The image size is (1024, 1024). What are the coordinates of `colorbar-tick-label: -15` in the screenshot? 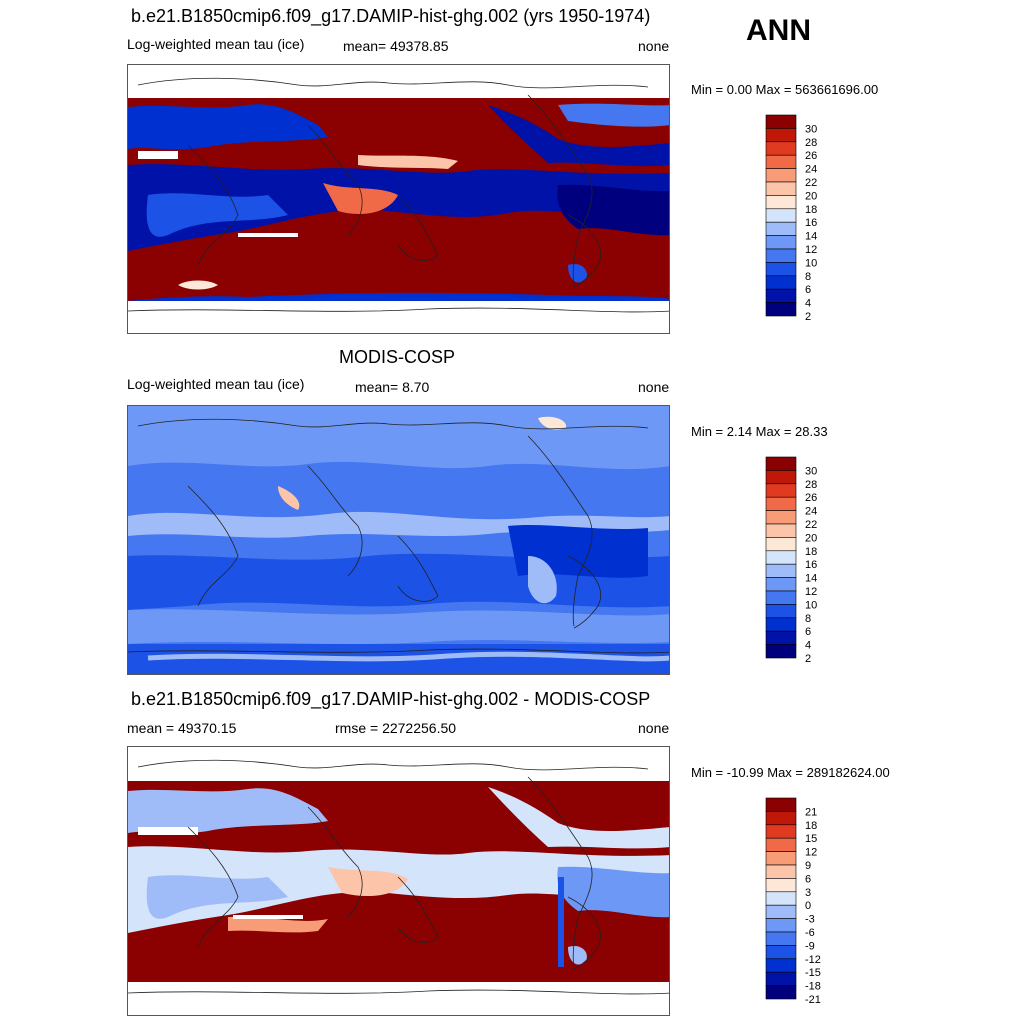 It's located at (813, 973).